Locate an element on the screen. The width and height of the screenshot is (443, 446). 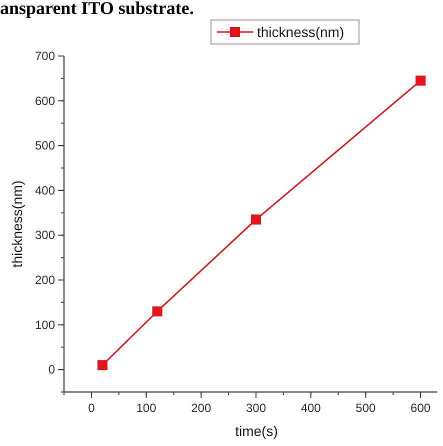
y-tick-label: 200 is located at coordinates (45, 280).